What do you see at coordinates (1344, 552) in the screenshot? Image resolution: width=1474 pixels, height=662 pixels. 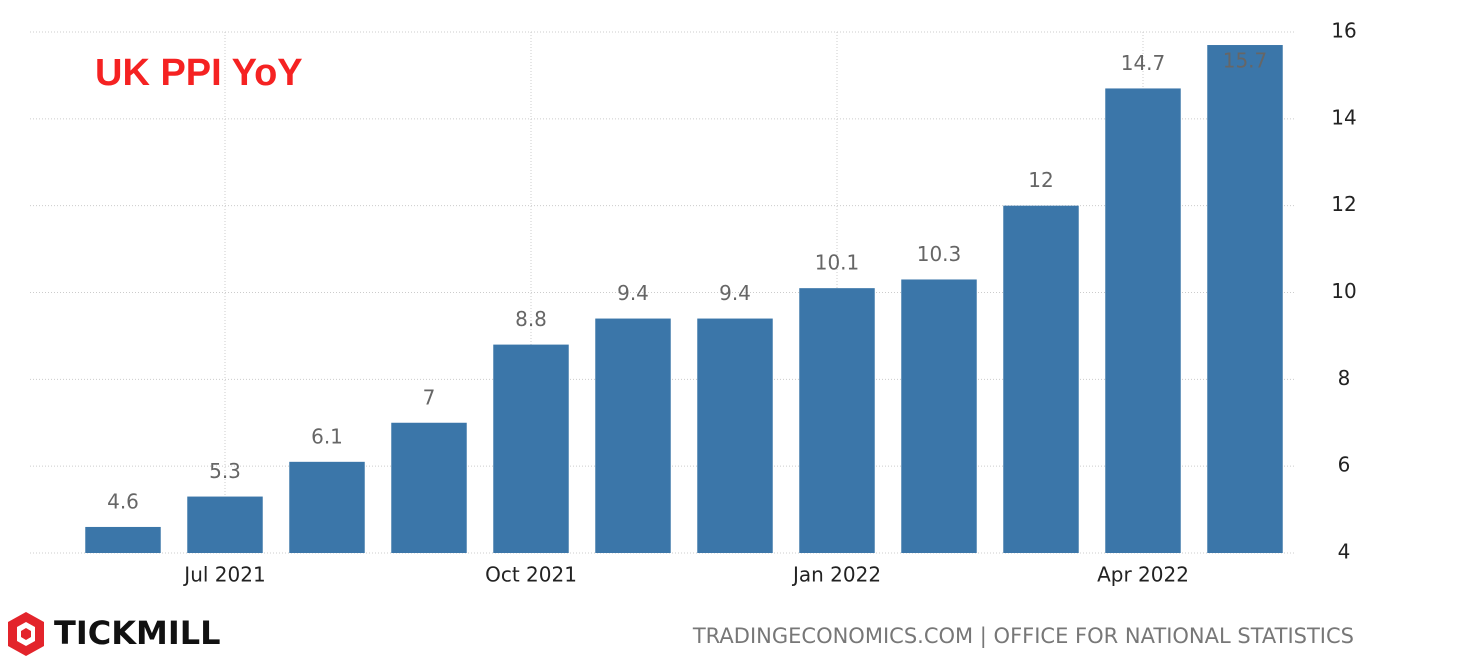 I see `y-tick-label: 4` at bounding box center [1344, 552].